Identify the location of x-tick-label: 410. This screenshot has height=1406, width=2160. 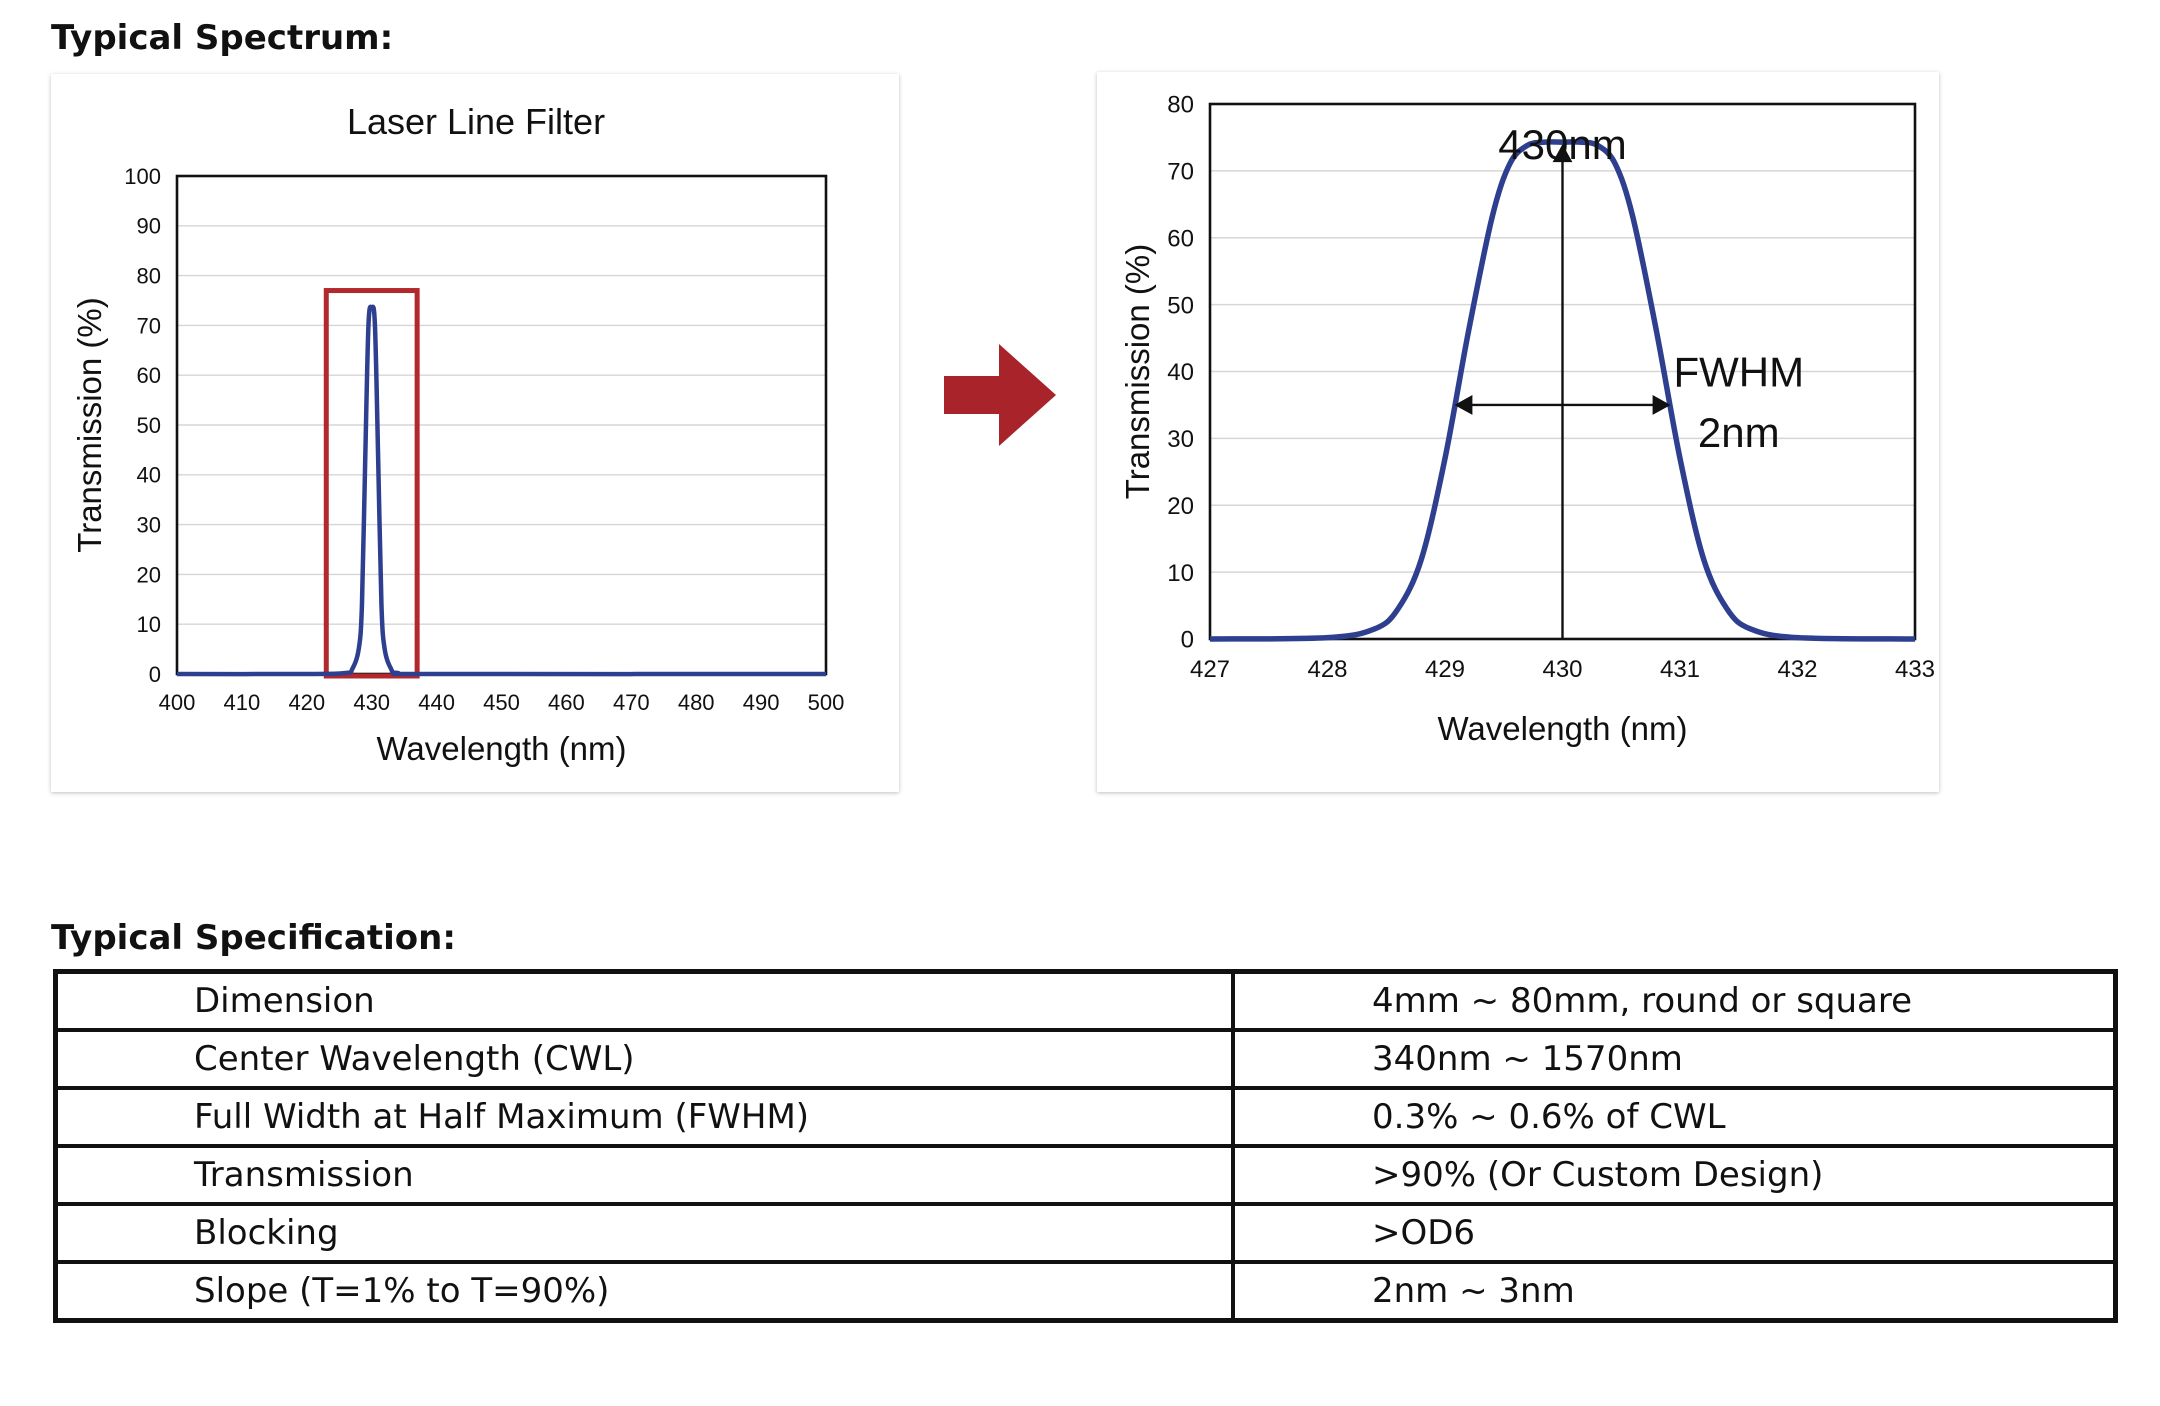
(242, 702).